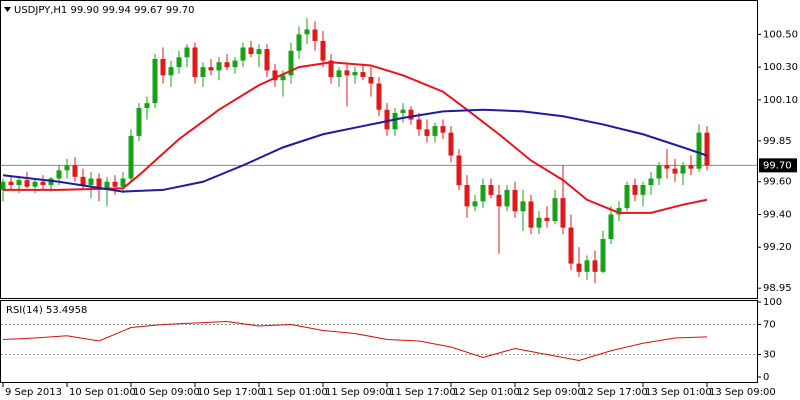  Describe the element at coordinates (766, 377) in the screenshot. I see `y-tick-label: 0` at that location.